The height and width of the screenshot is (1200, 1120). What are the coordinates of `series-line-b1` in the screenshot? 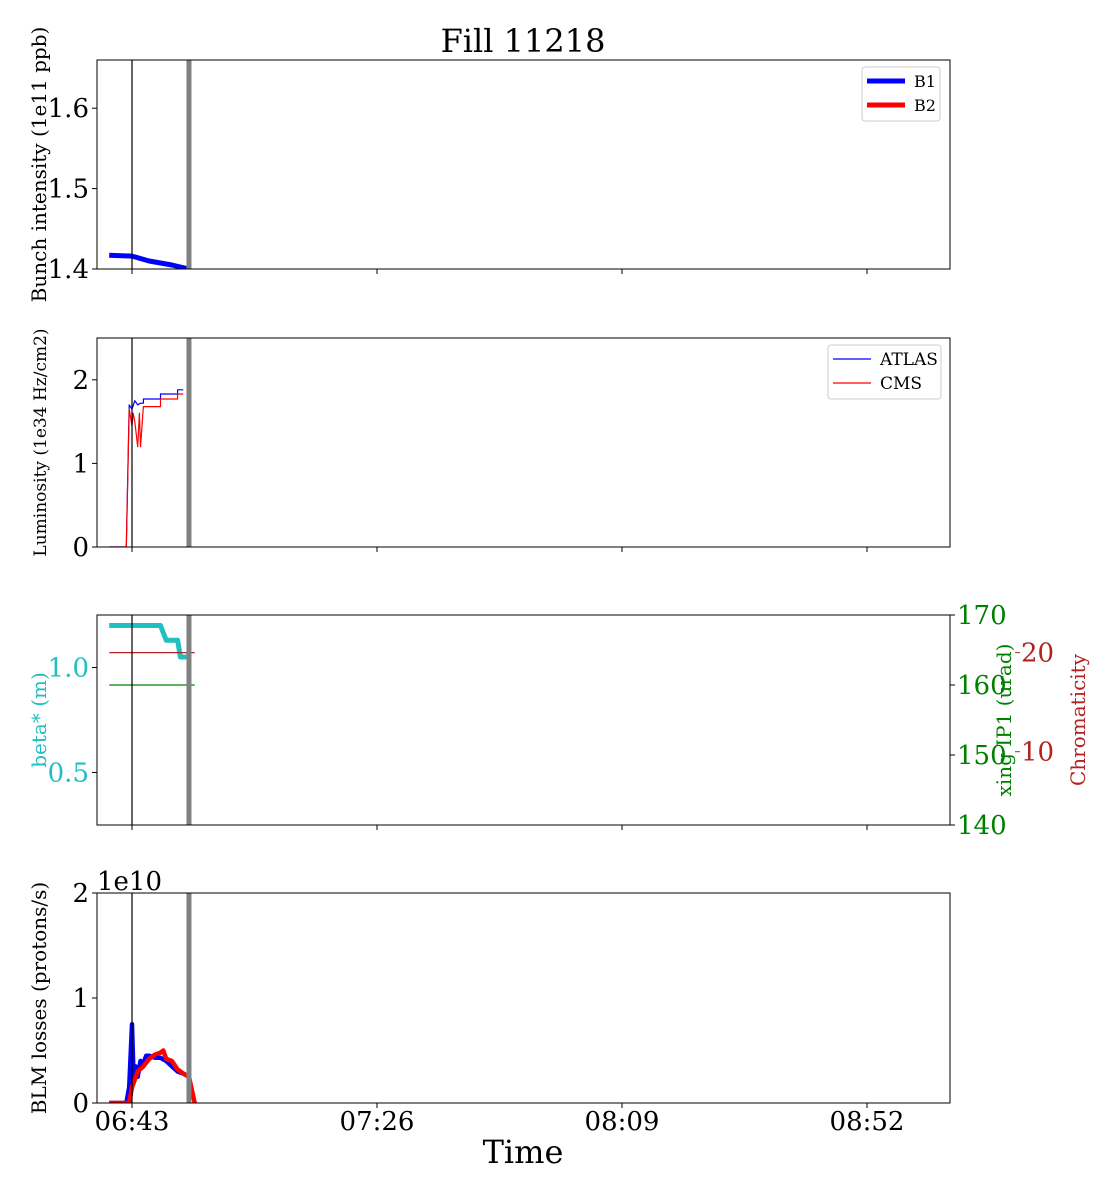 It's located at (149, 260).